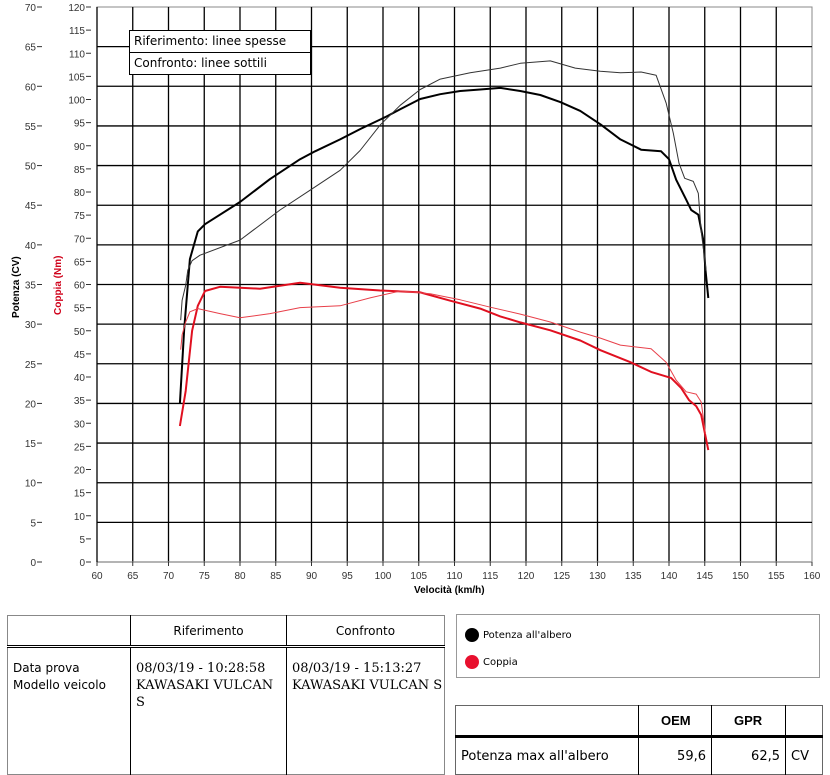  What do you see at coordinates (365, 631) in the screenshot?
I see `info-header-comparison: Confronto` at bounding box center [365, 631].